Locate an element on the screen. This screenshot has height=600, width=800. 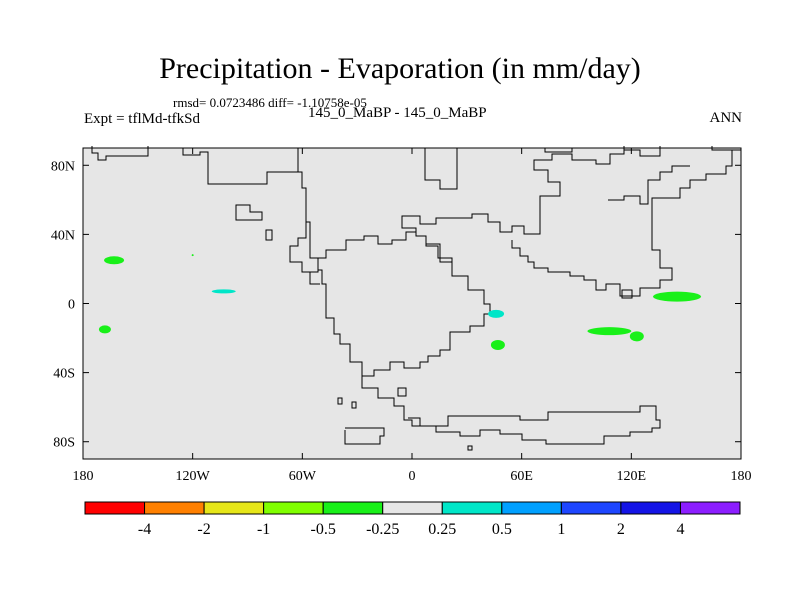
x-tick-label: 0 is located at coordinates (412, 476).